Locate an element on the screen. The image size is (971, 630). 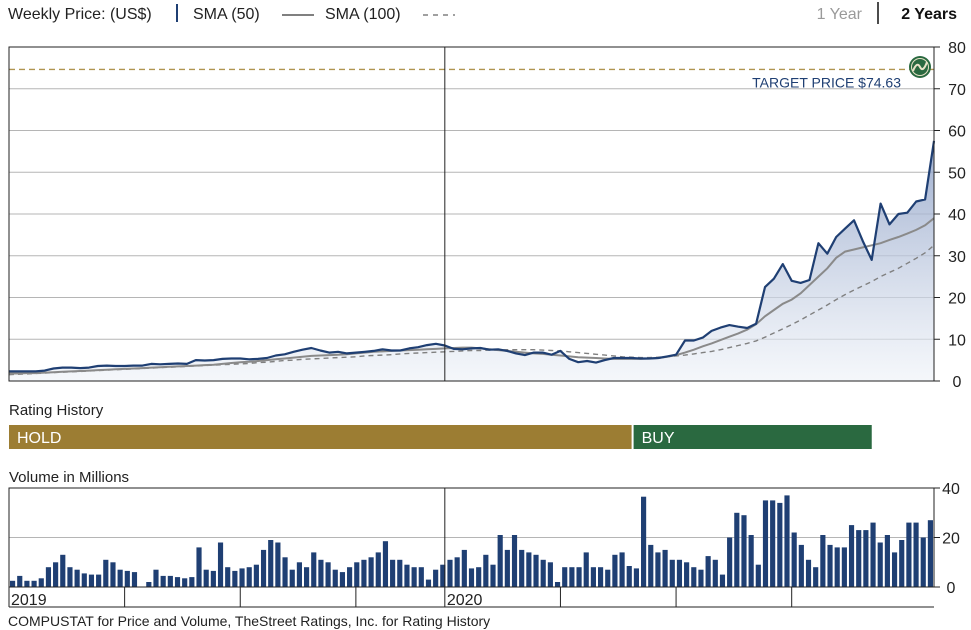
year-label: 2019 is located at coordinates (29, 600).